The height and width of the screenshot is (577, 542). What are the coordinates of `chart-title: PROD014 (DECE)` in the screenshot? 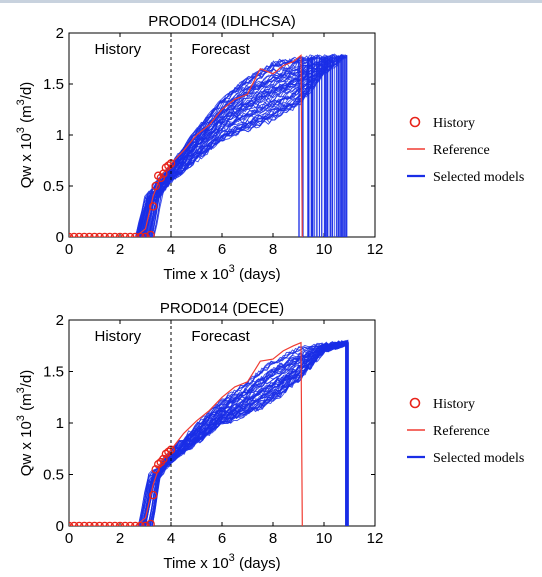 It's located at (222, 308).